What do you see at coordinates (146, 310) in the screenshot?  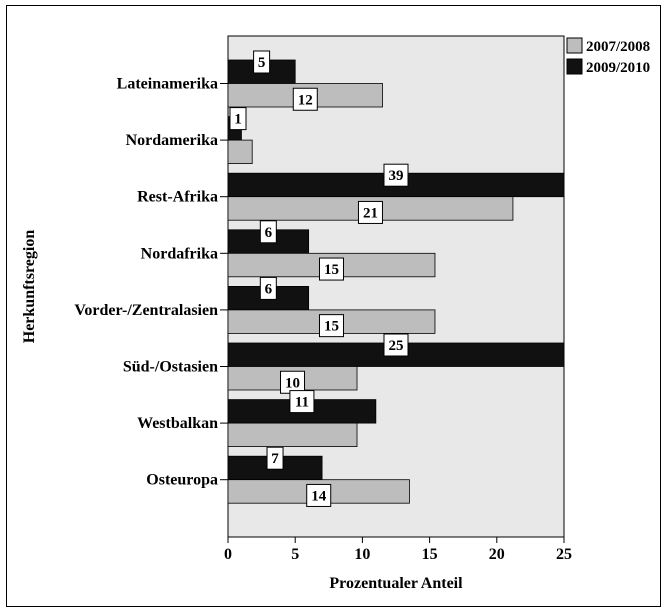 I see `y-tick-label: Vorder-/Zentralasien` at bounding box center [146, 310].